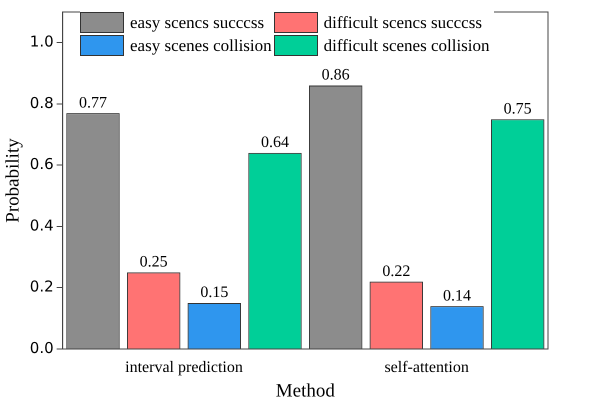  Describe the element at coordinates (306, 391) in the screenshot. I see `x-axis-title: Method` at that location.